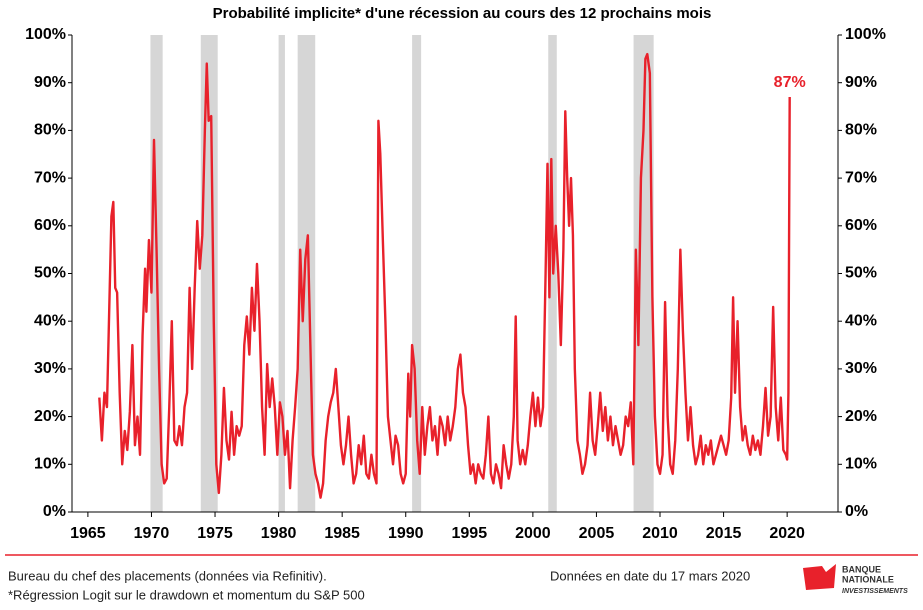  I want to click on x-tick-label: 2000, so click(533, 533).